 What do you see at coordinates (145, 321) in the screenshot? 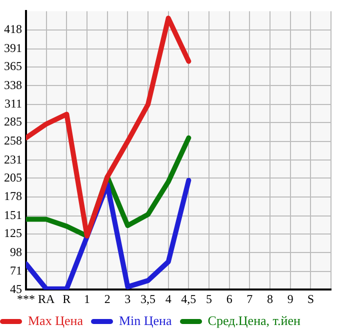
I see `legend-label: Min Цена` at bounding box center [145, 321].